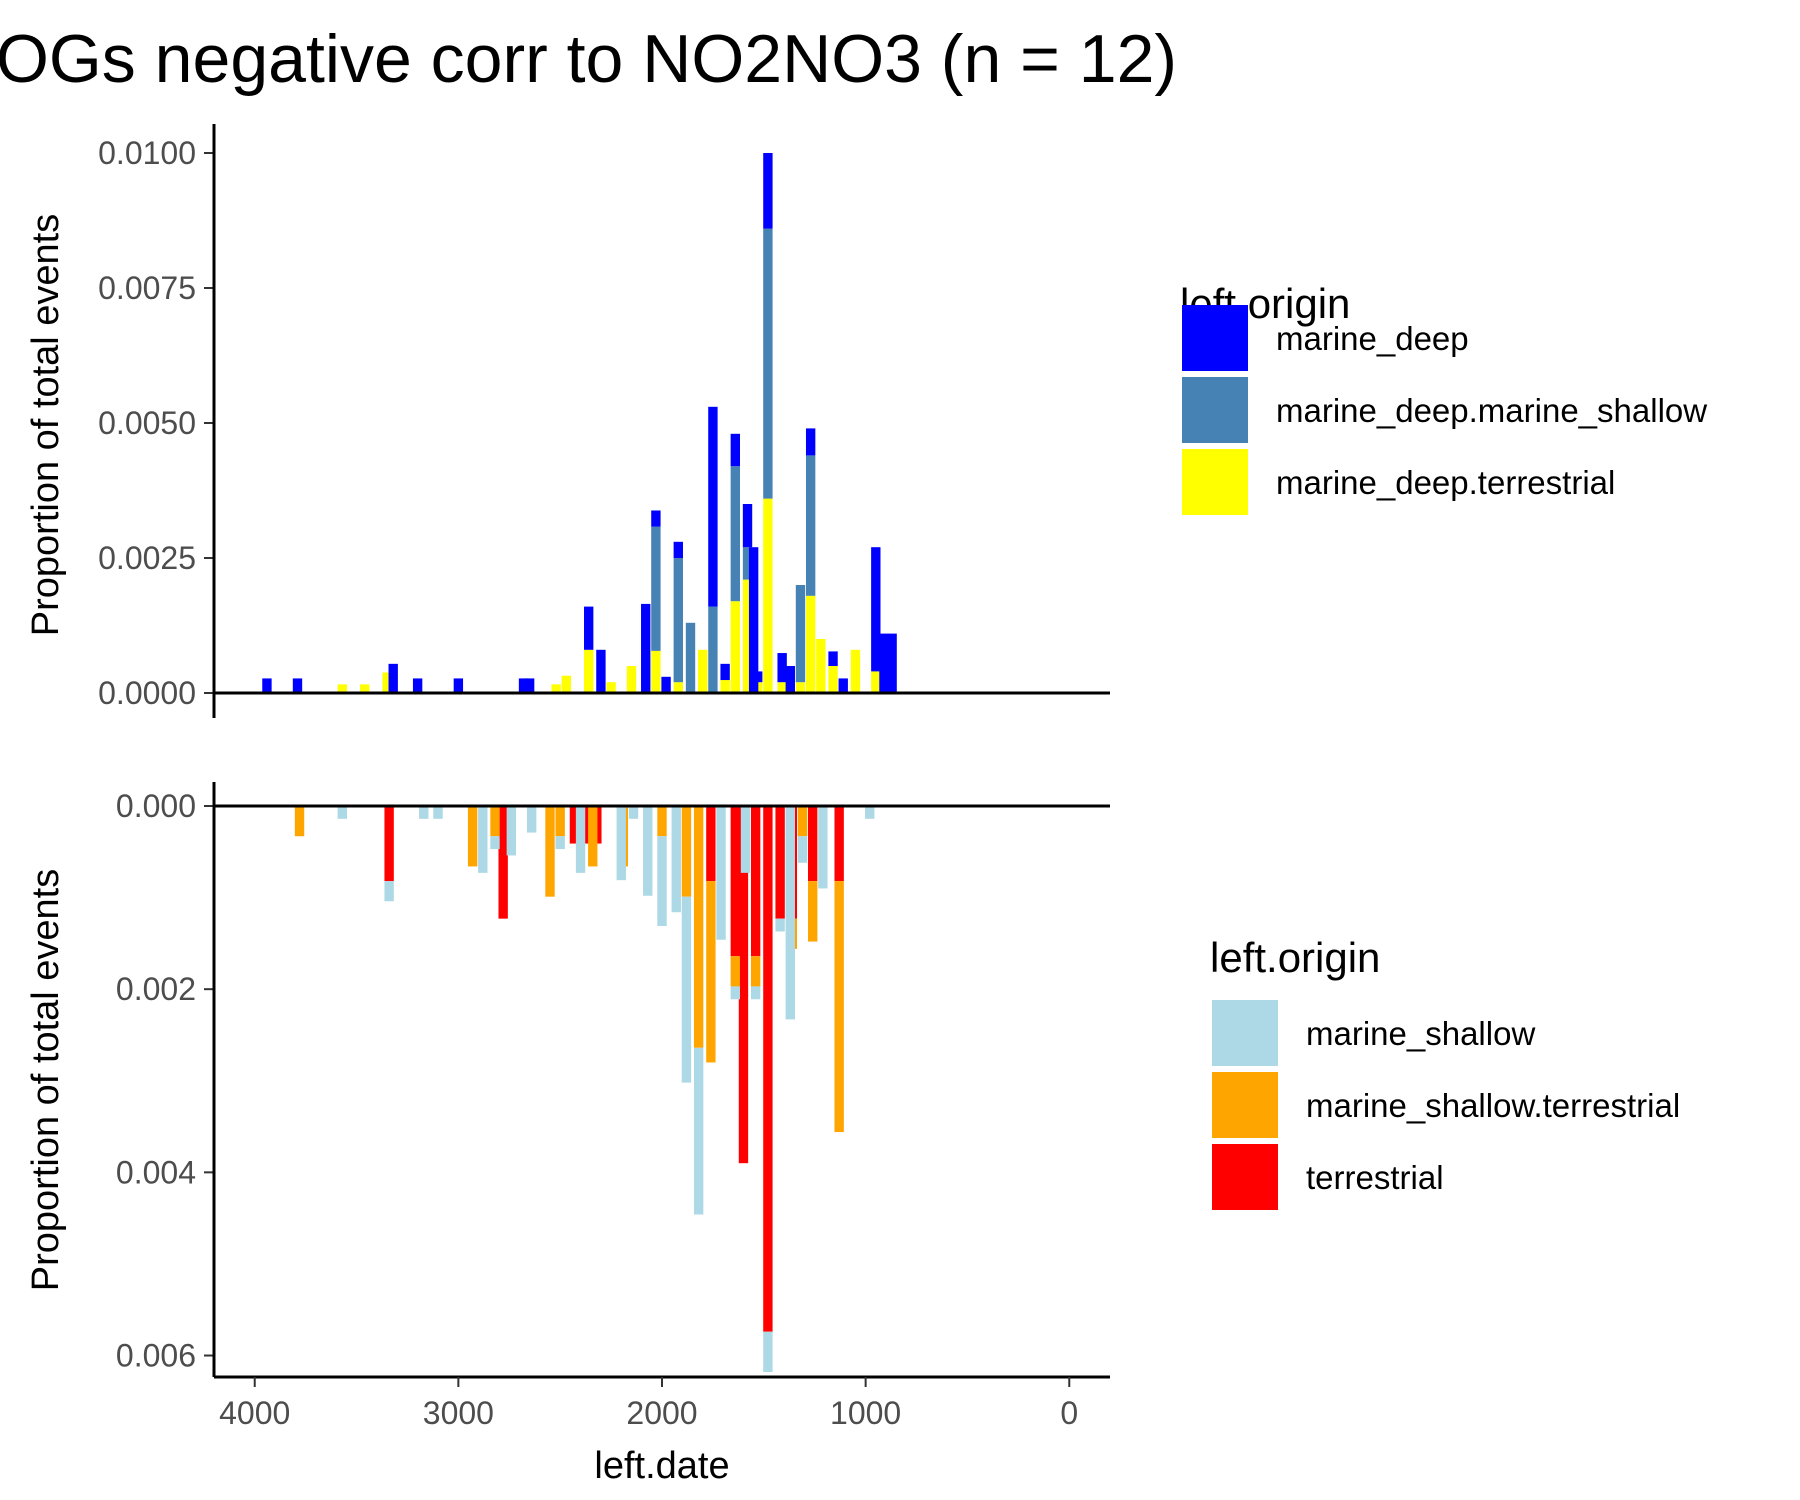 The width and height of the screenshot is (1800, 1500). What do you see at coordinates (1493, 1105) in the screenshot?
I see `bottom-legend-label-1: marine_shallow.terrestrial` at bounding box center [1493, 1105].